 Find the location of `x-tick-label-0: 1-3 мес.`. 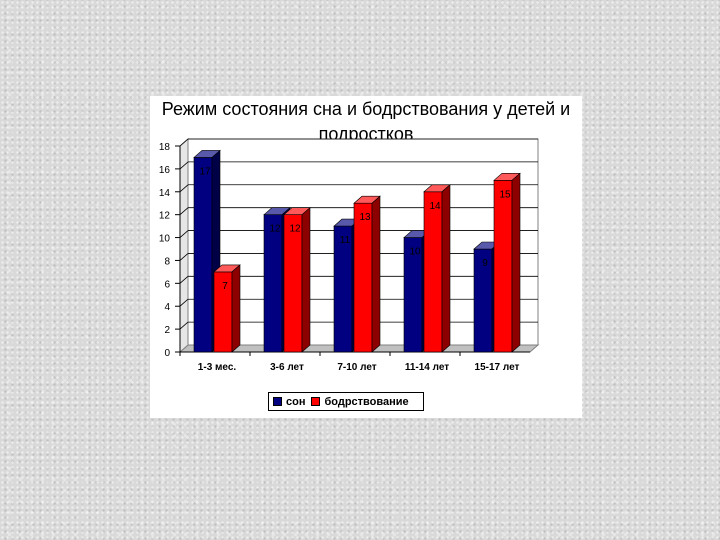

x-tick-label-0: 1-3 мес. is located at coordinates (217, 367).